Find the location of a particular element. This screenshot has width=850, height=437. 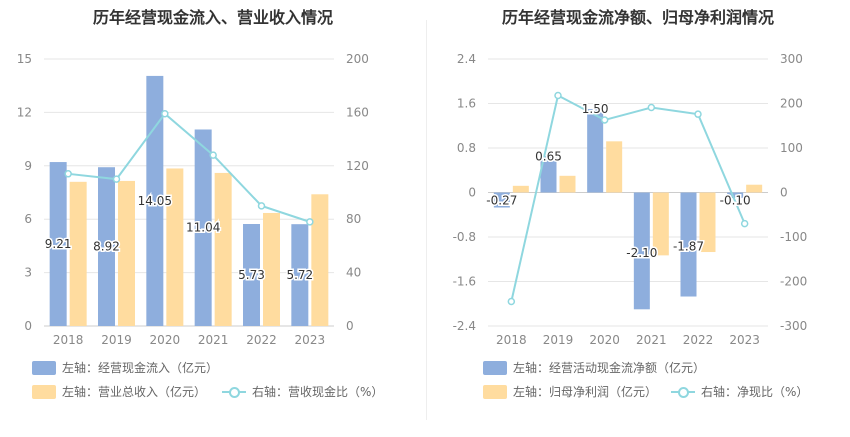

bar-data-label: 5.73 is located at coordinates (251, 275).